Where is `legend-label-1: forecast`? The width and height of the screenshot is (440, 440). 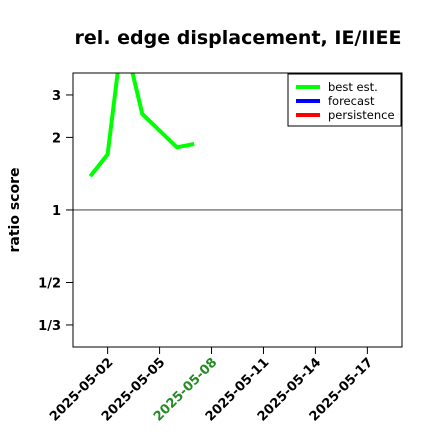
legend-label-1: forecast is located at coordinates (351, 101).